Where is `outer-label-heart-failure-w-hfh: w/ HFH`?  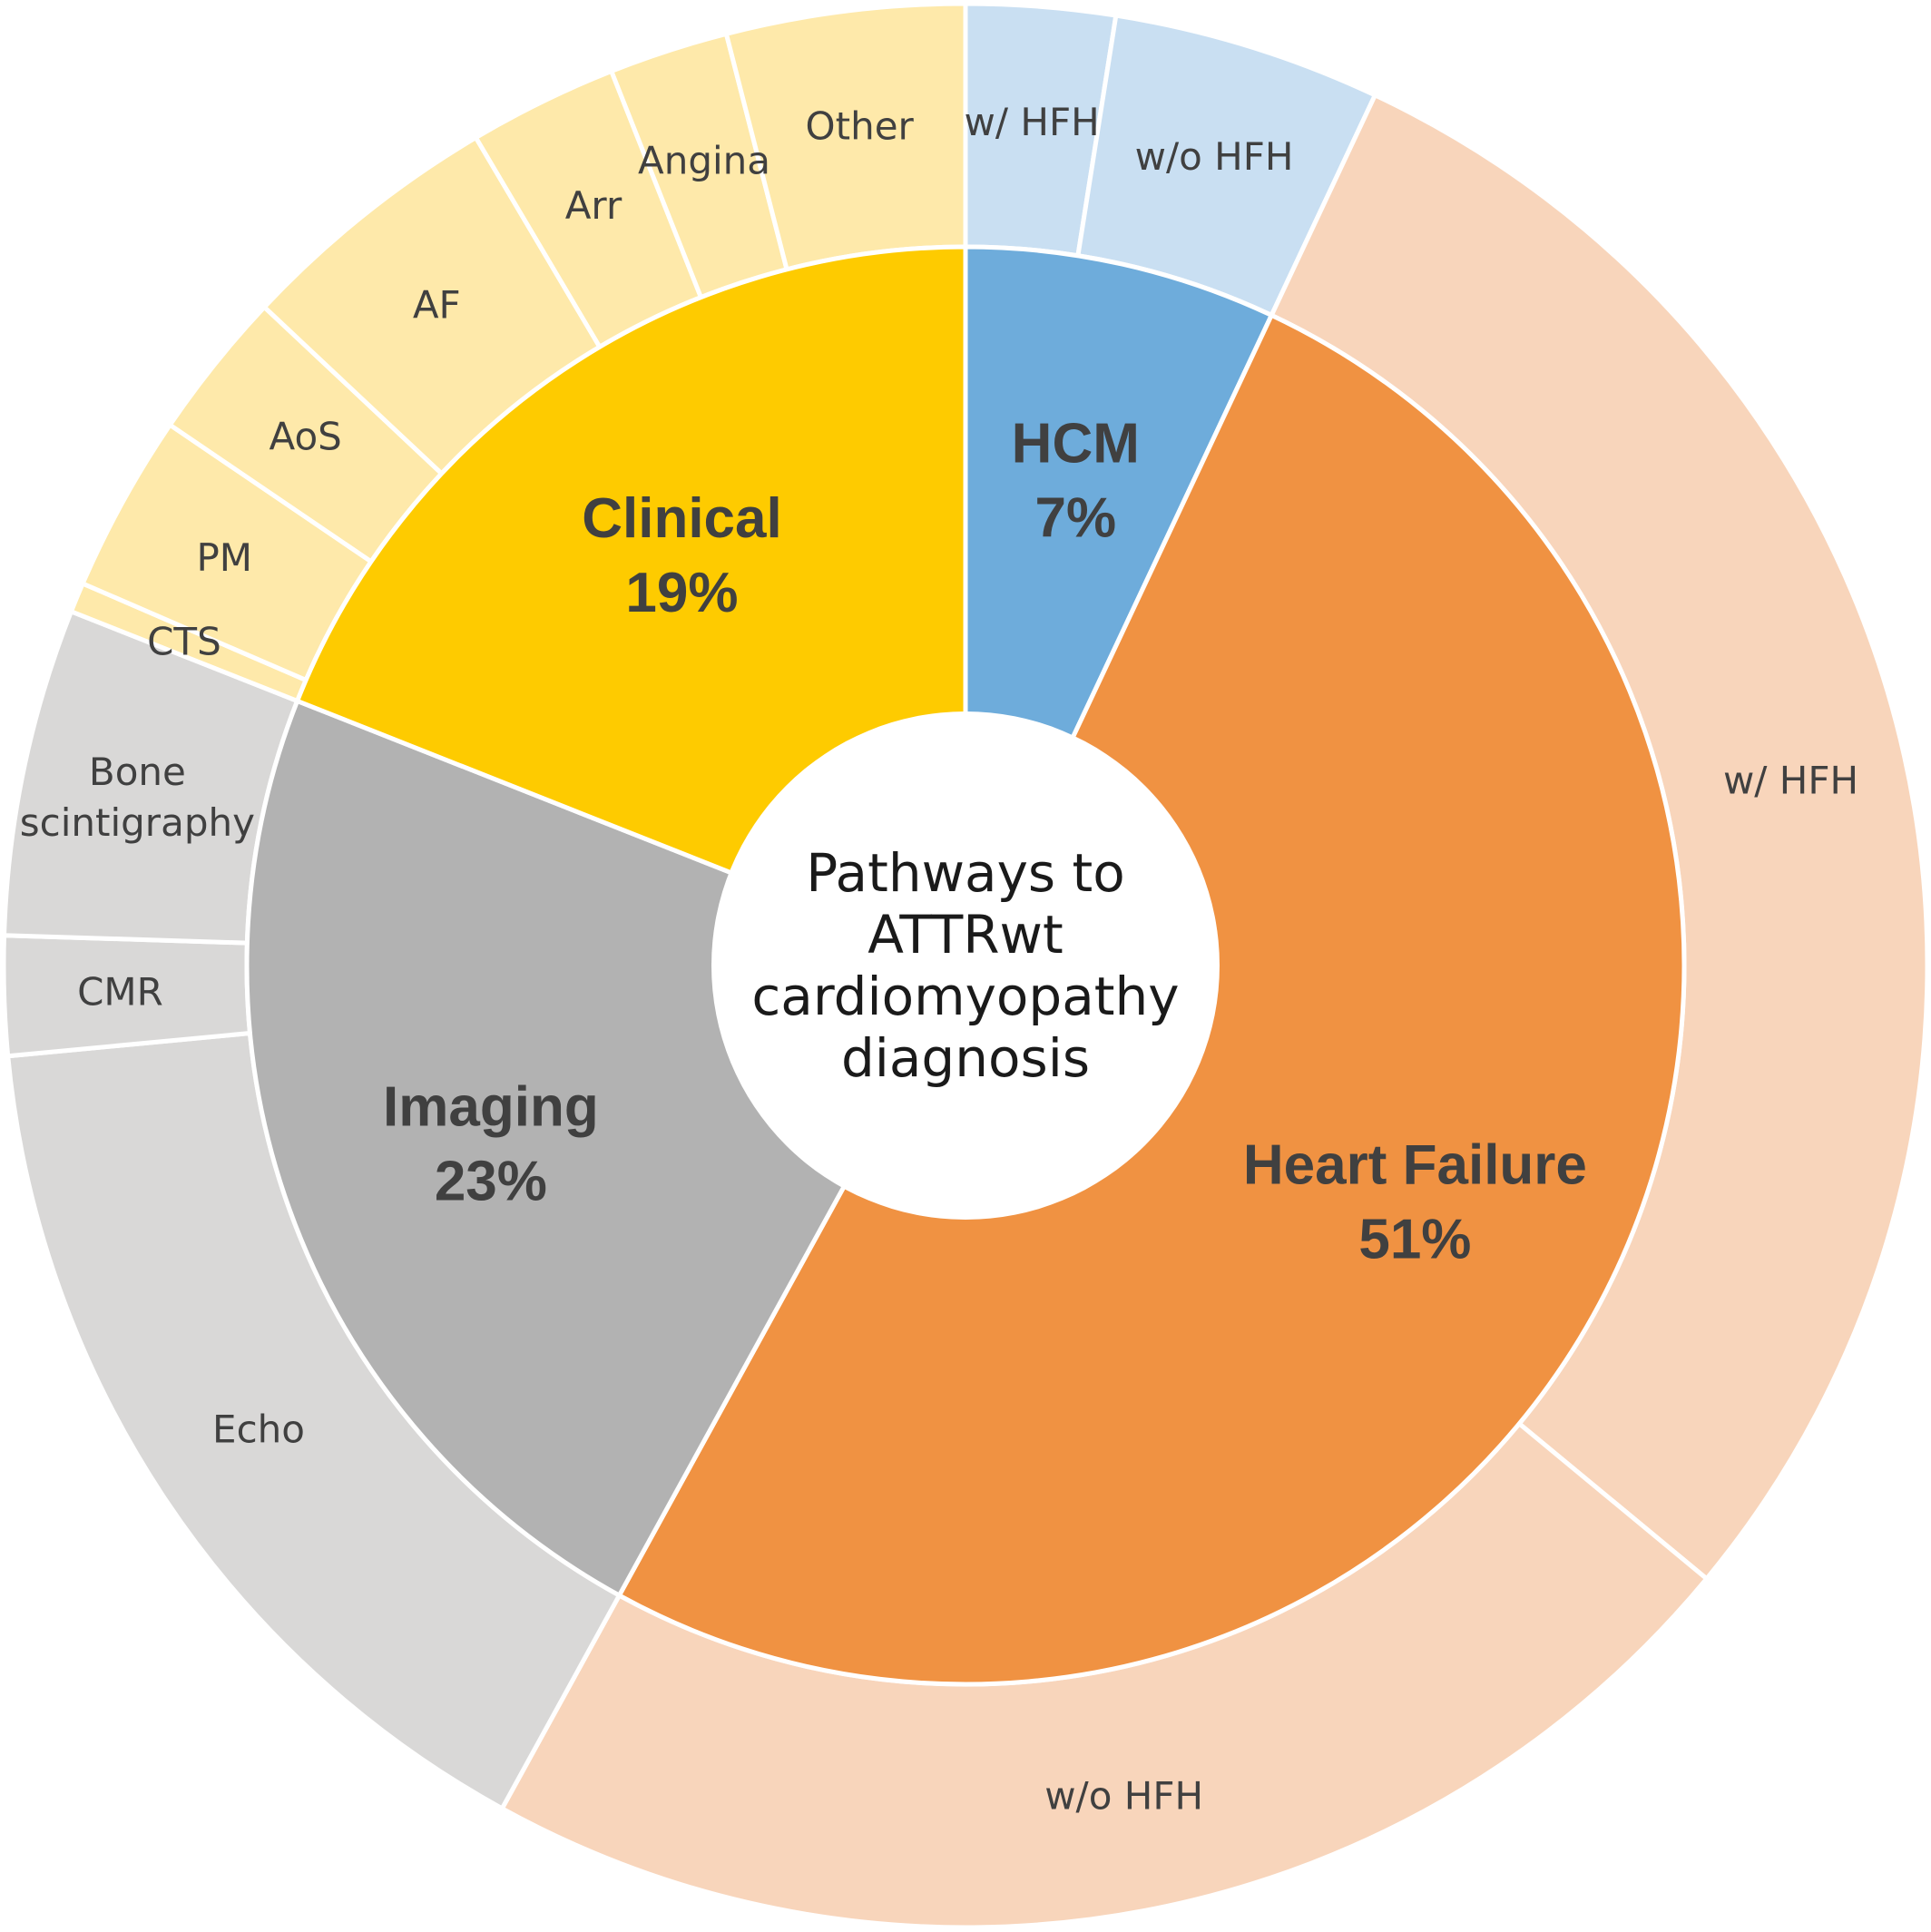
outer-label-heart-failure-w-hfh: w/ HFH is located at coordinates (1790, 781).